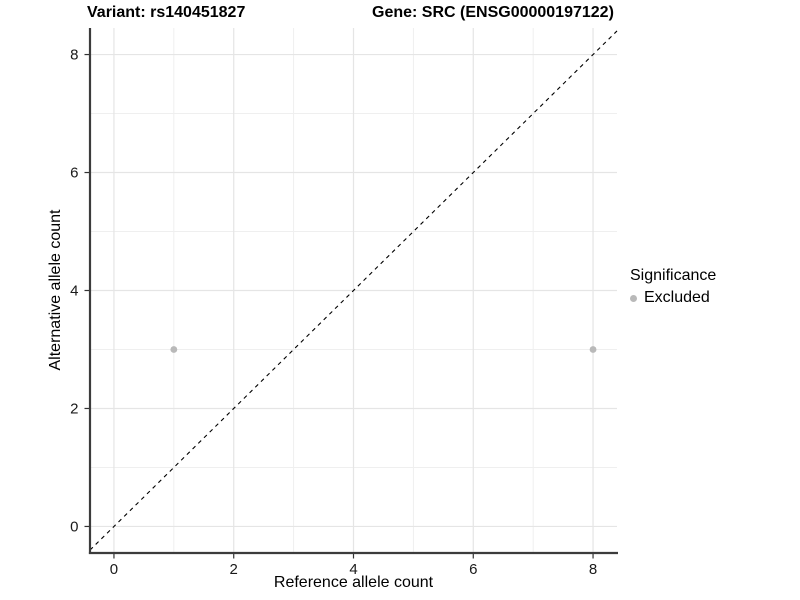  I want to click on y-tick-label: 4, so click(74, 291).